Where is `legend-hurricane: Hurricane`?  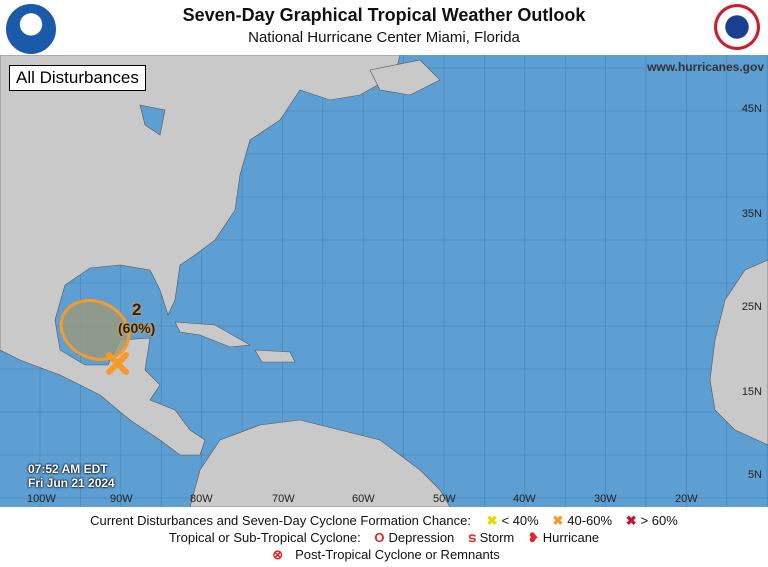
legend-hurricane: Hurricane is located at coordinates (571, 537).